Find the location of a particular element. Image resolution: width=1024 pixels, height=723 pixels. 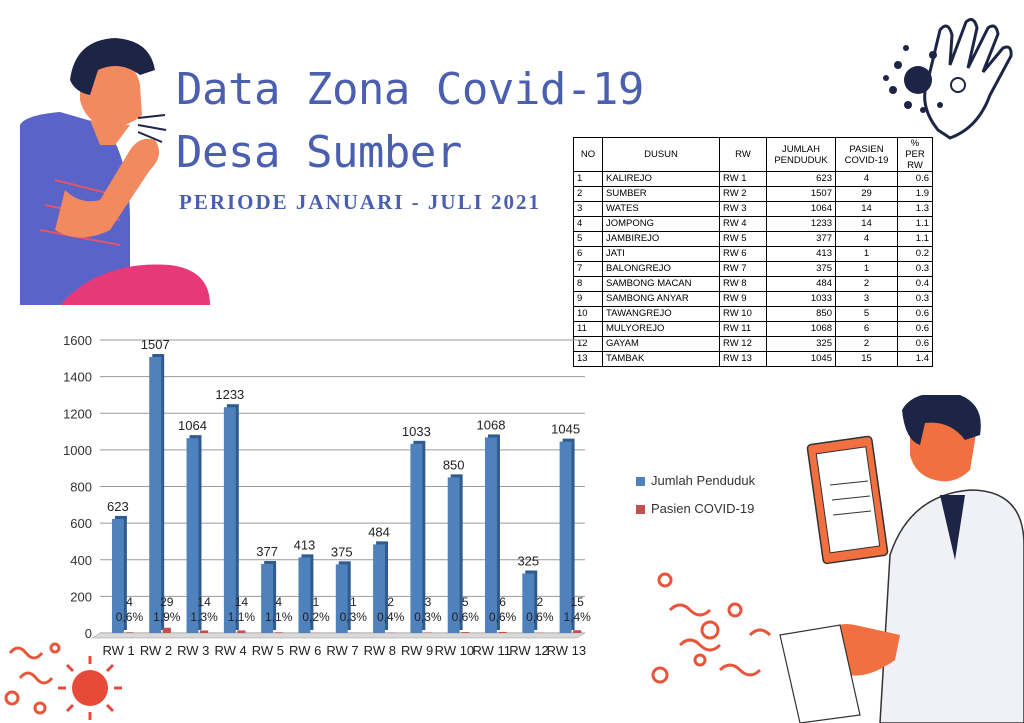

table-row: 9 SAMBONG ANYAR RW 9 1033 3 0.3 is located at coordinates (753, 299).